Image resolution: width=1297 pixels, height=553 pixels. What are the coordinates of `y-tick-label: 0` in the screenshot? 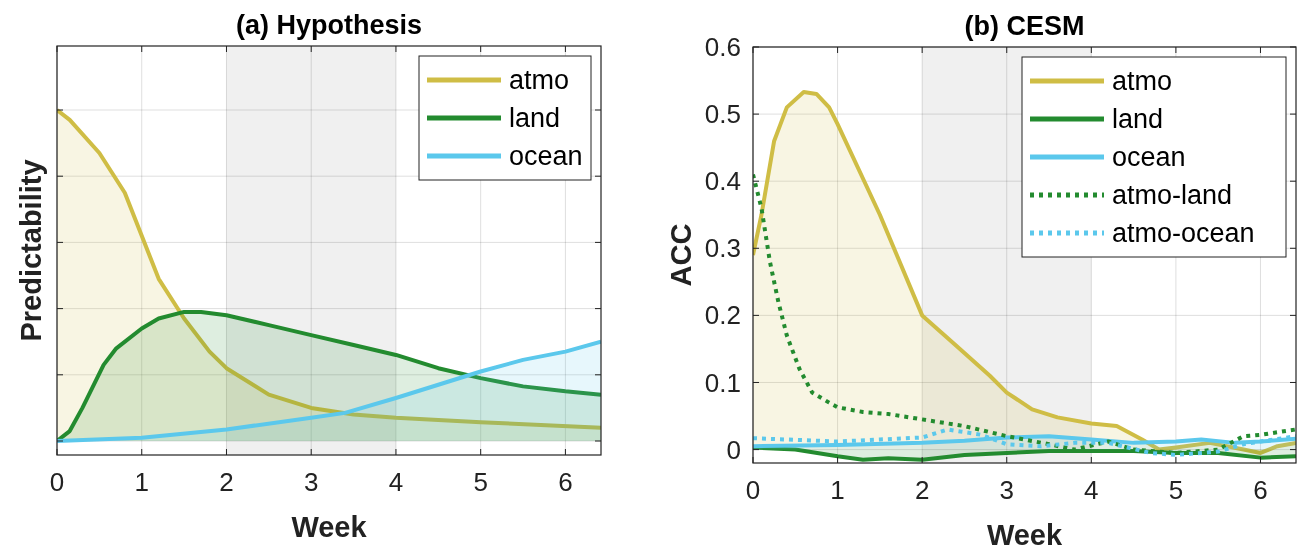 It's located at (733, 449).